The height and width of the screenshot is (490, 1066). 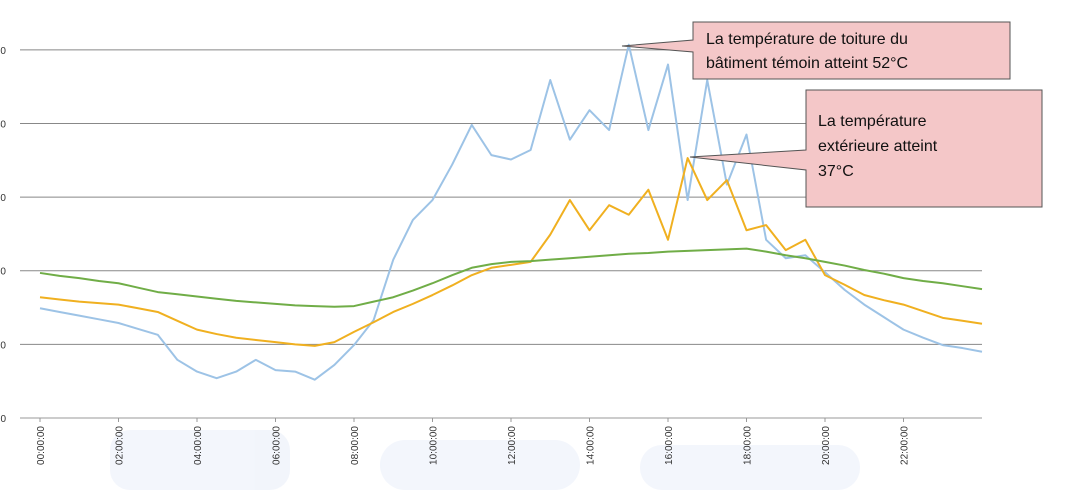 I want to click on callout: La température extérieure atteint 37°C, so click(x=866, y=148).